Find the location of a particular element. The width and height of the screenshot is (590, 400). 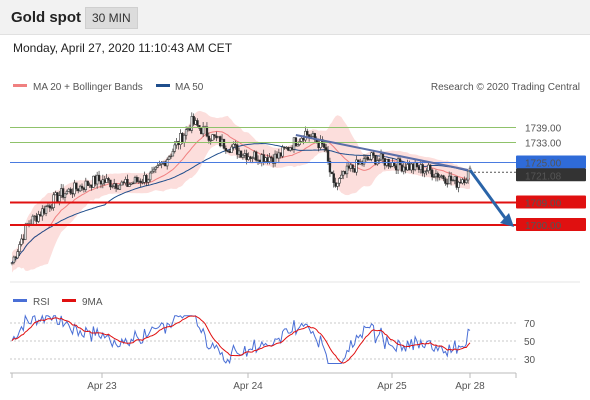

x-axis: Apr 23 Apr 24 Apr 25 Apr 28 is located at coordinates (264, 382).